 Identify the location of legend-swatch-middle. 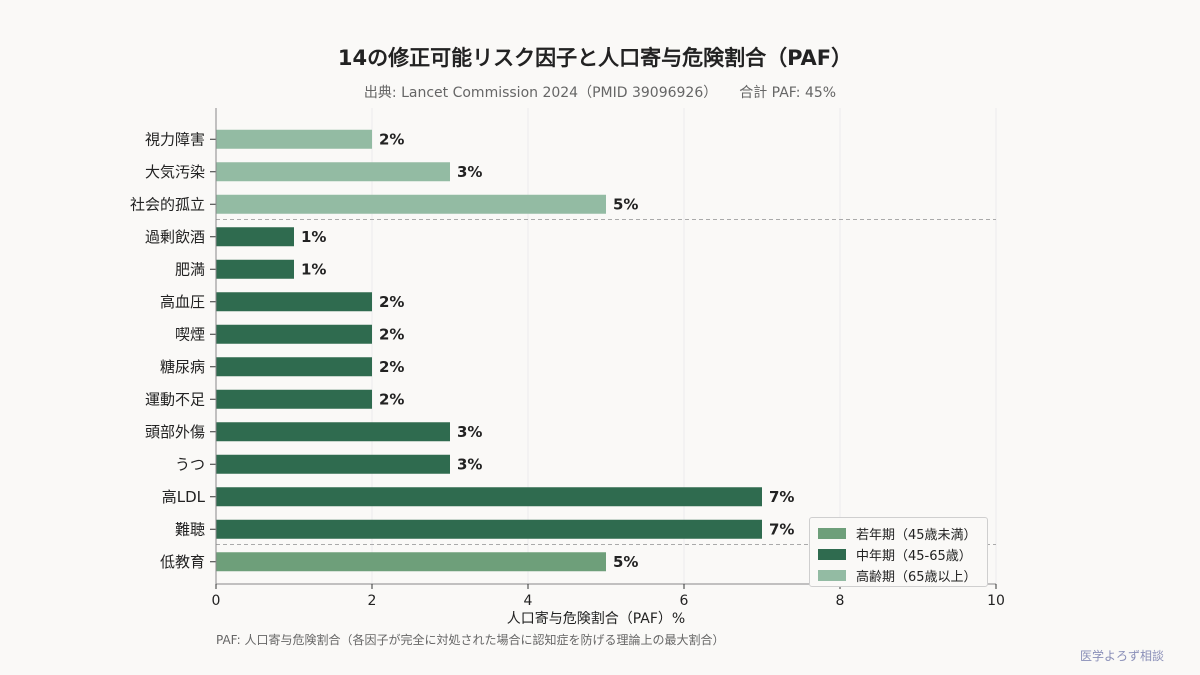
(832, 554).